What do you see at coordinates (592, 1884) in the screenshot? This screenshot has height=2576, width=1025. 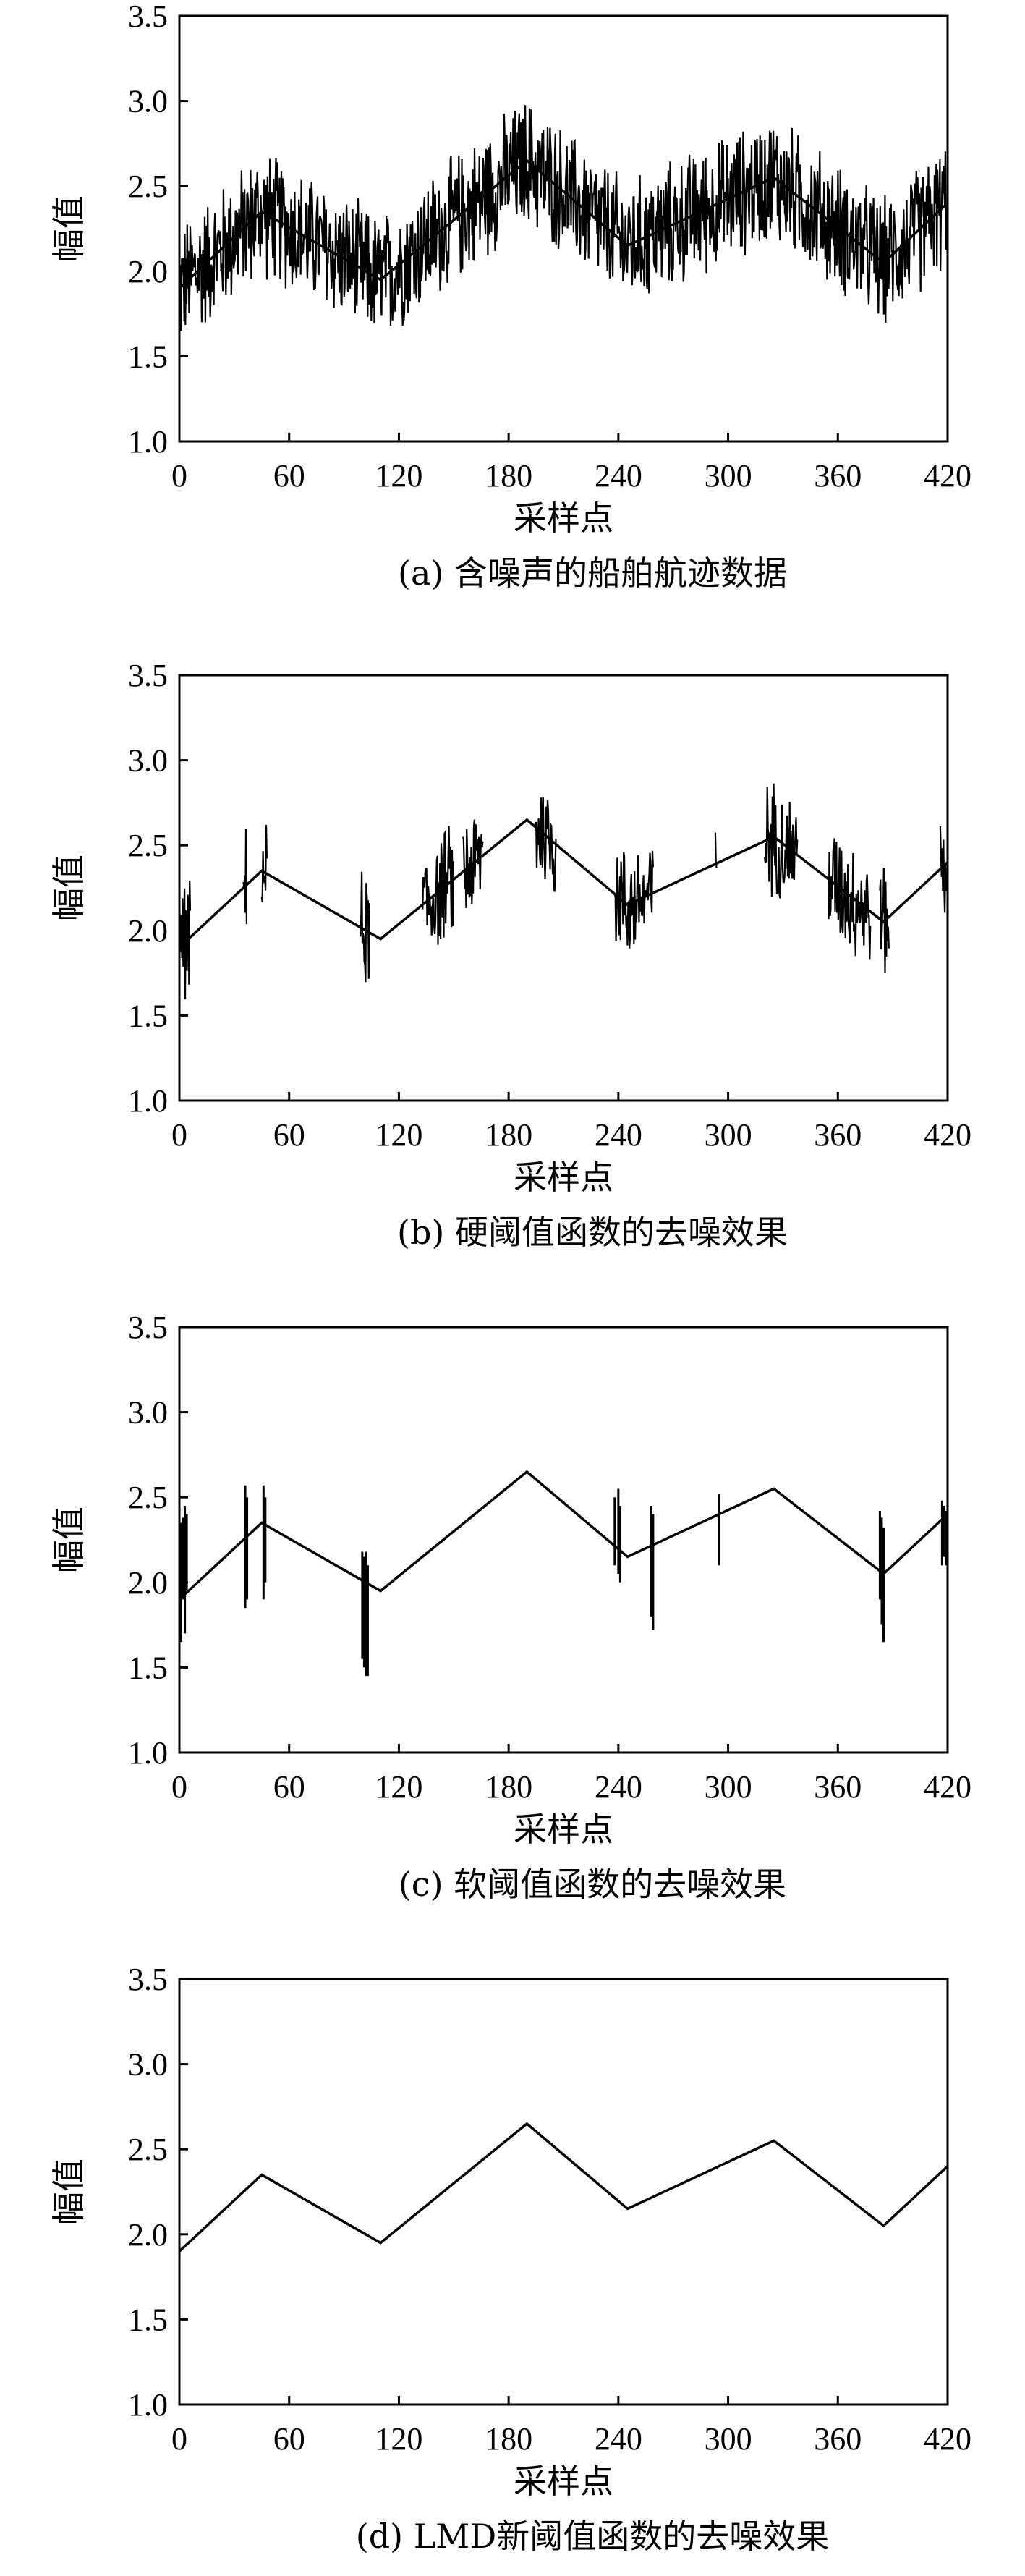 I see `chart-caption: (c) 软阈值函数的去噪效果` at bounding box center [592, 1884].